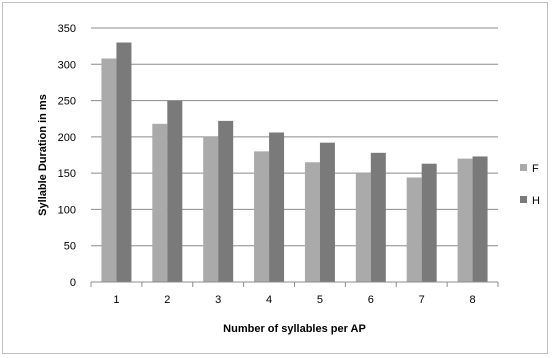 This screenshot has height=358, width=552. I want to click on legend-label-H: H, so click(536, 201).